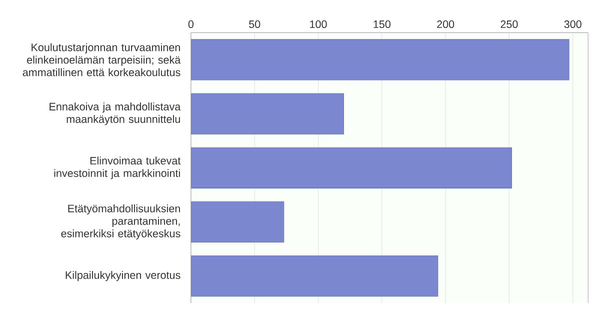  I want to click on y-tick-label: Ennakoiva ja mahdollistava maankäytön suunnittelu, so click(115, 114).